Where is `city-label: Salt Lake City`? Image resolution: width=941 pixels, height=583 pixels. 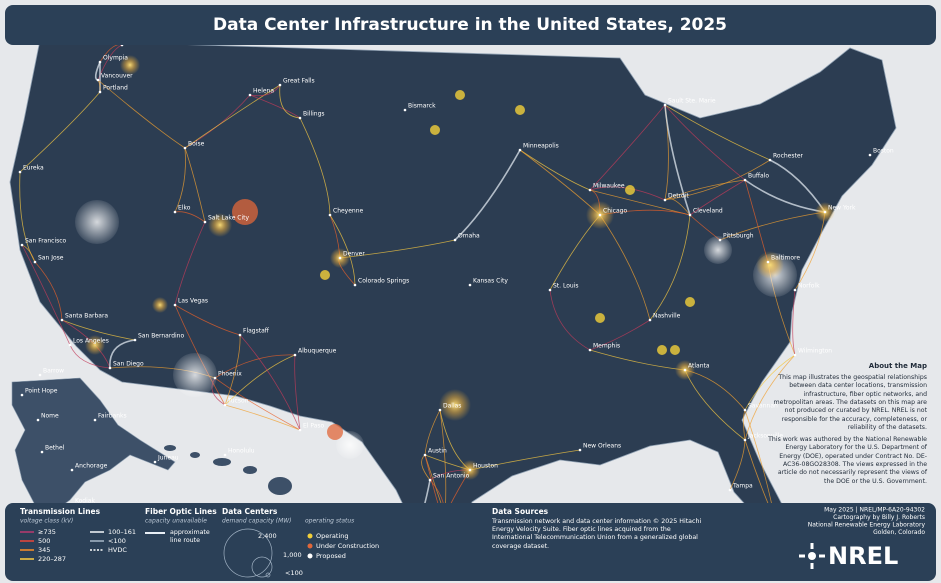
city-label: Salt Lake City is located at coordinates (229, 218).